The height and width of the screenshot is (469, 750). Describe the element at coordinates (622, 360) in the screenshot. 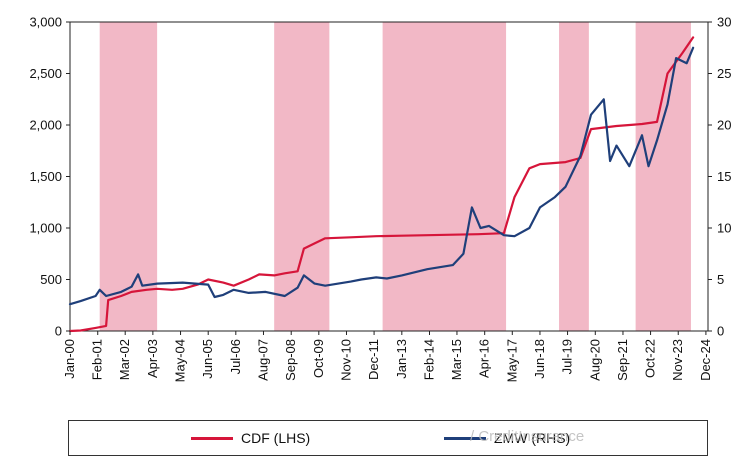

I see `x-axis-tick-label: Sep-21` at that location.